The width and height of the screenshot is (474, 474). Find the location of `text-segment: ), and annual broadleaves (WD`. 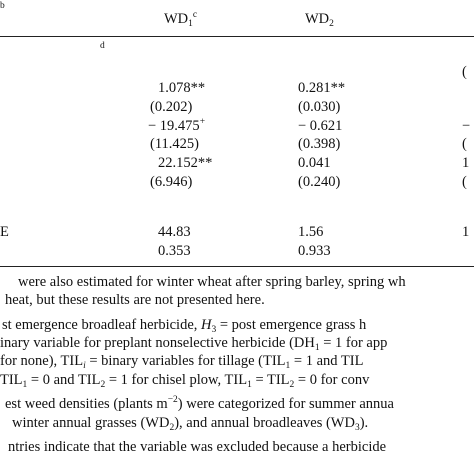

text-segment: ), and annual broadleaves (WD is located at coordinates (264, 423).